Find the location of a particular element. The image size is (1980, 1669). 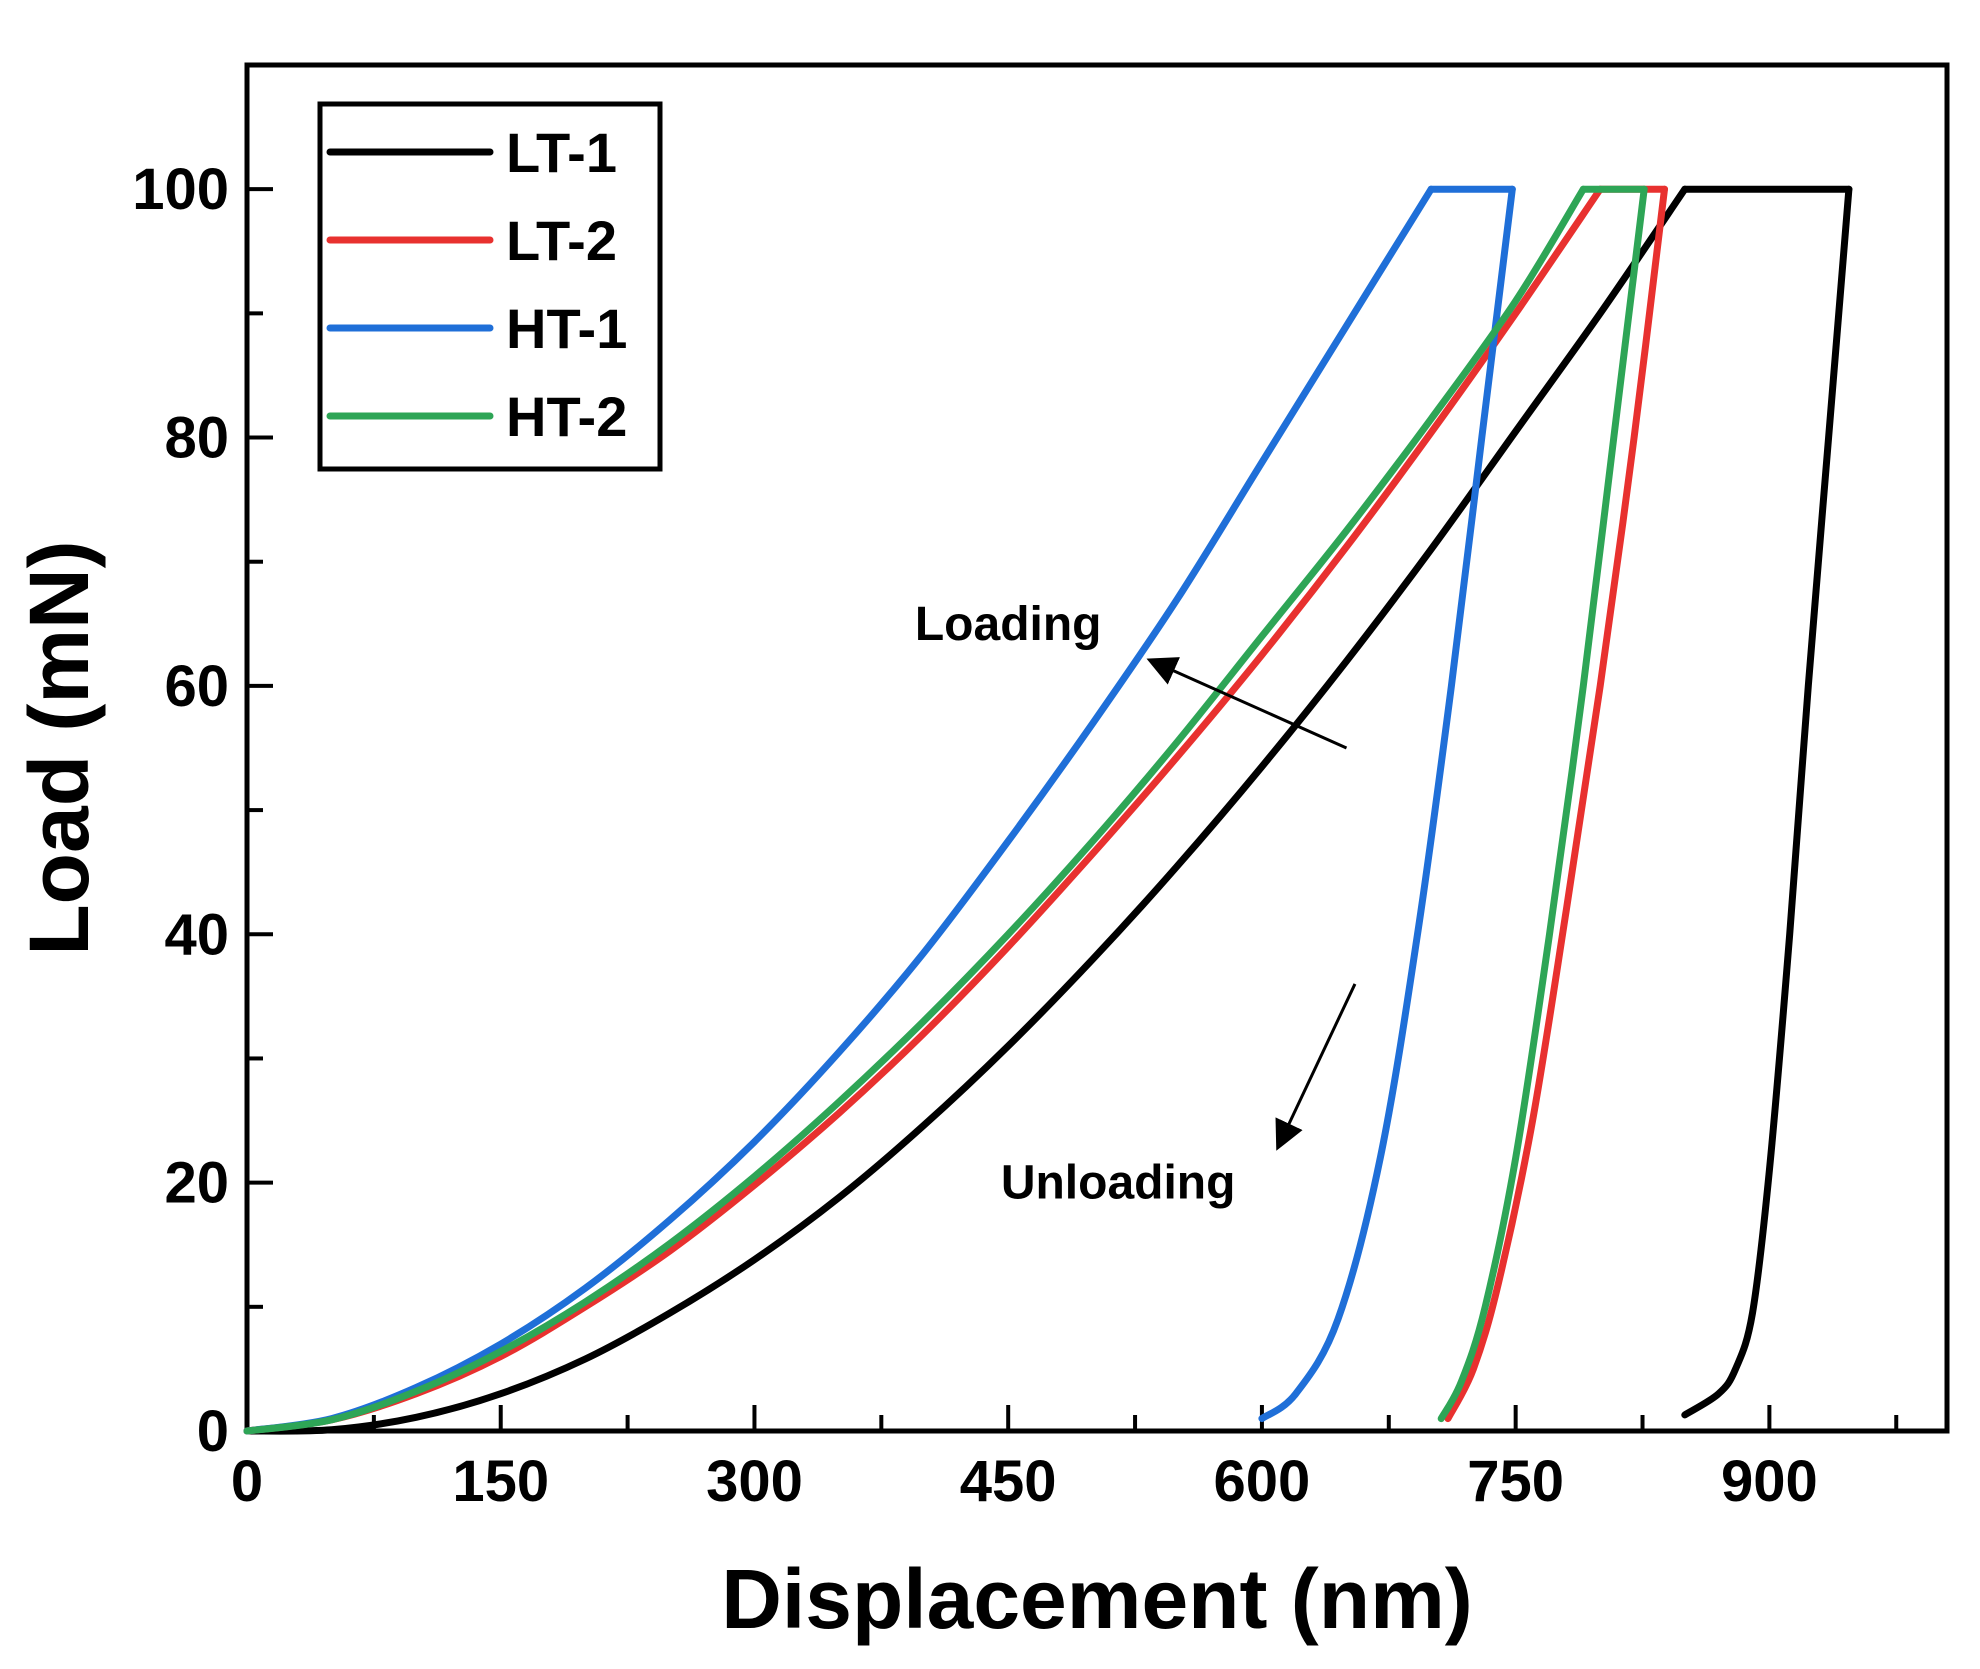

x-tick-label: 300 is located at coordinates (754, 1481).